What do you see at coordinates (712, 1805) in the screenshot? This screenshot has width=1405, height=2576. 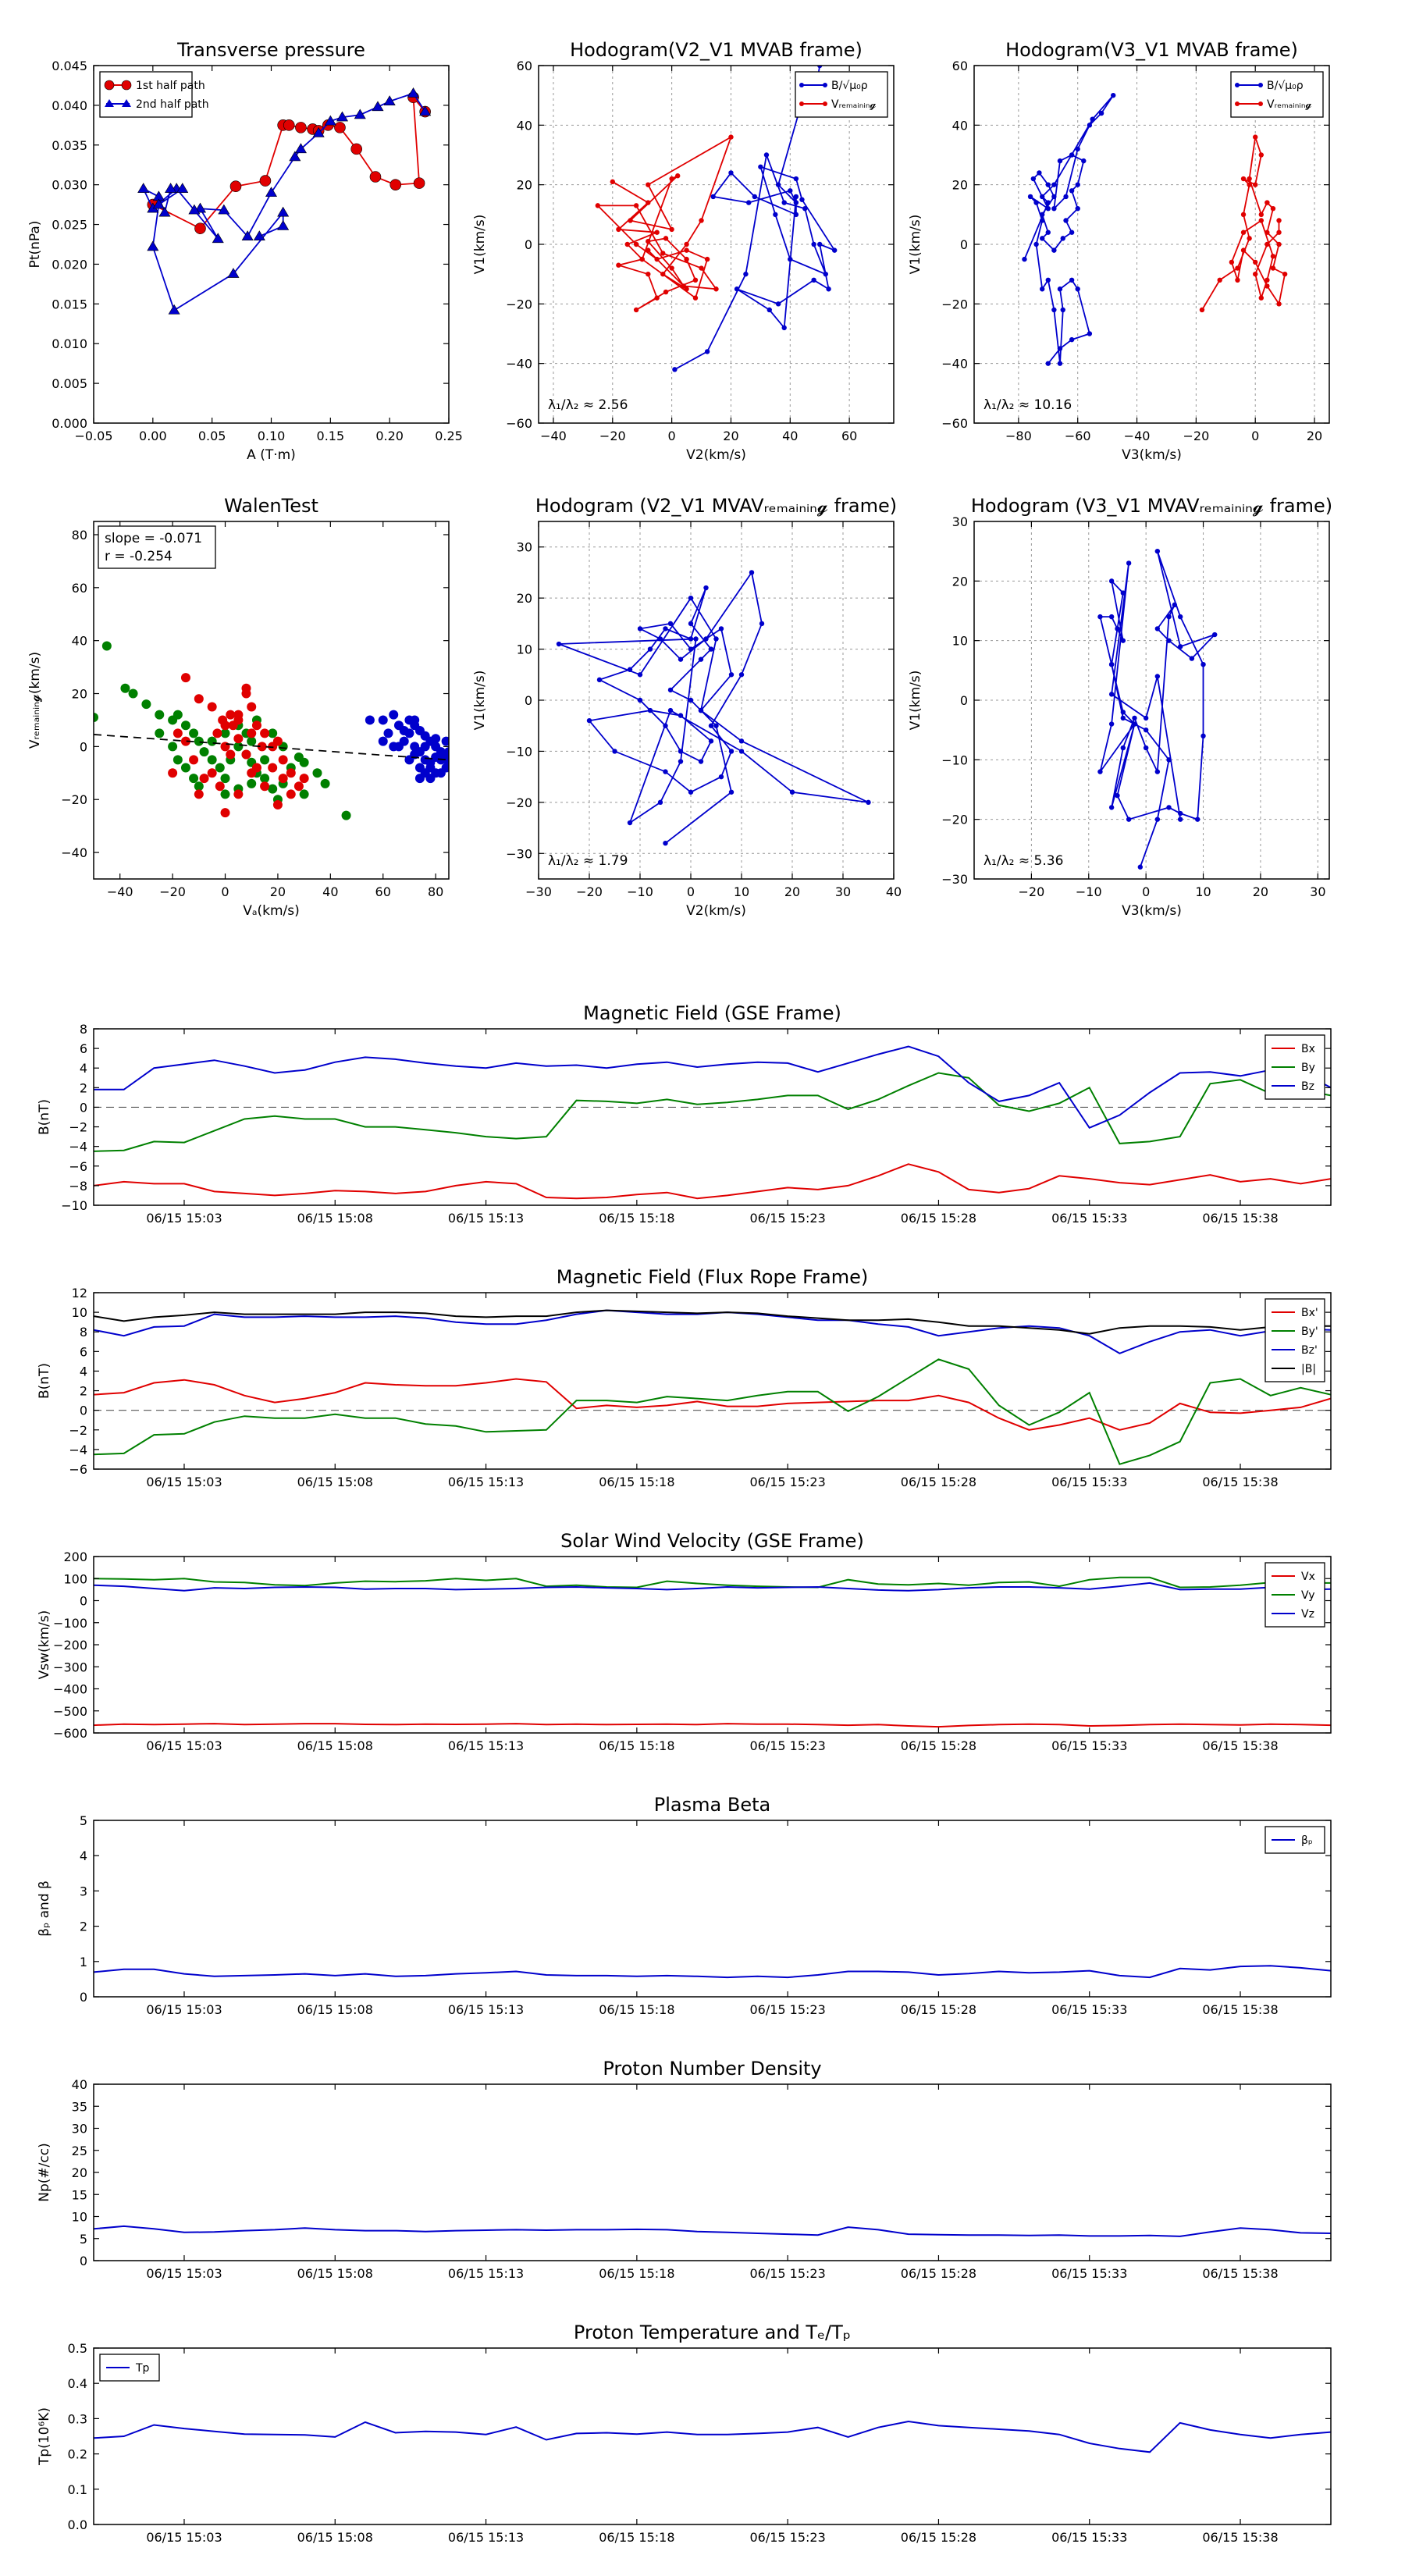 I see `chart-title: Plasma Beta` at bounding box center [712, 1805].